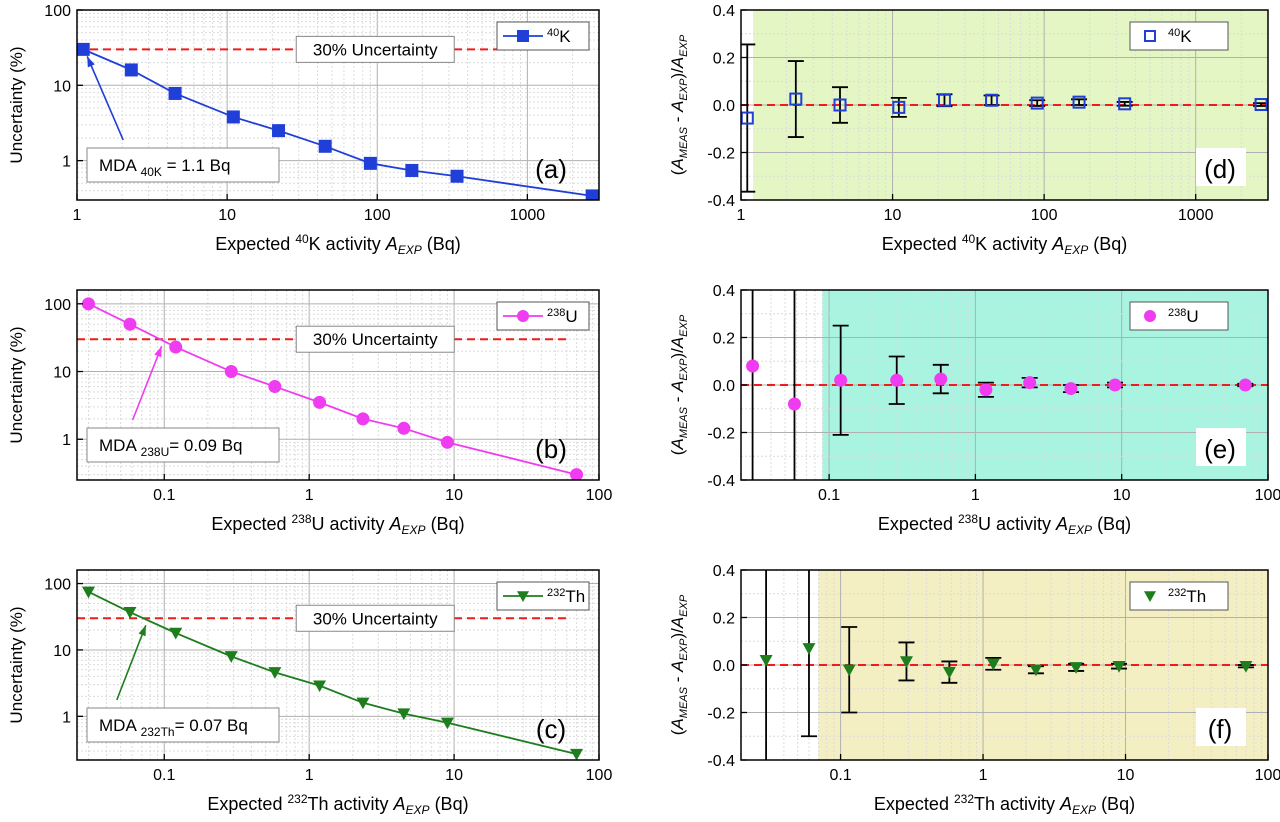 This screenshot has width=1280, height=822. What do you see at coordinates (1220, 729) in the screenshot?
I see `panel-label-f: (f)` at bounding box center [1220, 729].